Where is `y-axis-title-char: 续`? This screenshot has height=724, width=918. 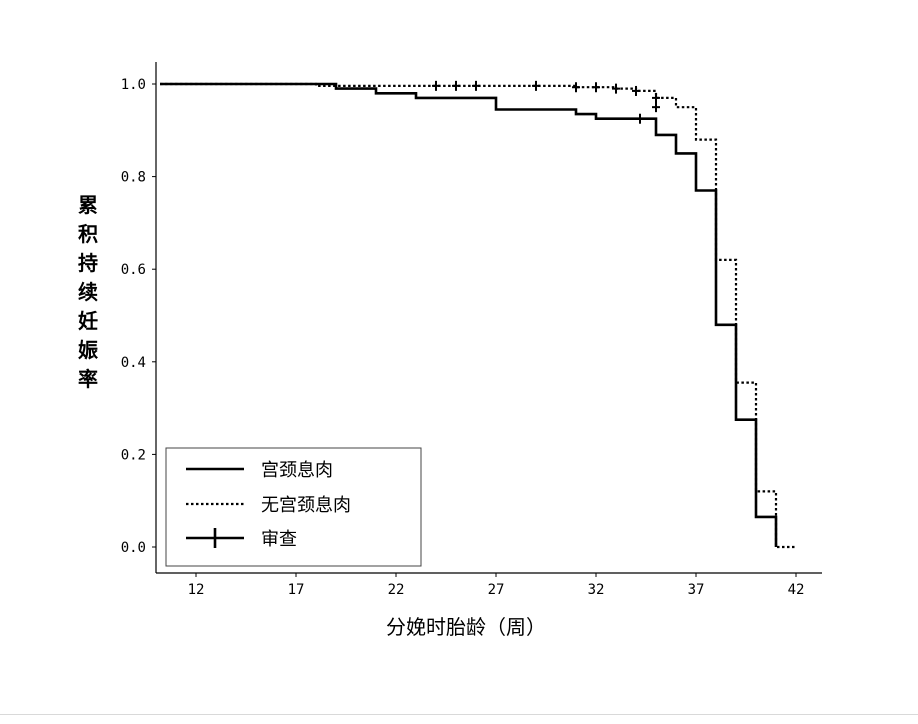 y-axis-title-char: 续 is located at coordinates (88, 292).